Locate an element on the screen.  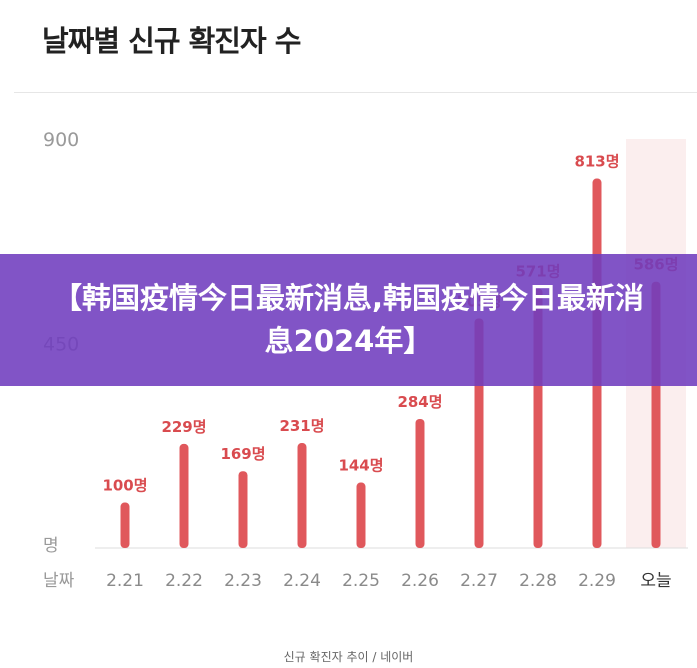
data-label: 231명 is located at coordinates (301, 426).